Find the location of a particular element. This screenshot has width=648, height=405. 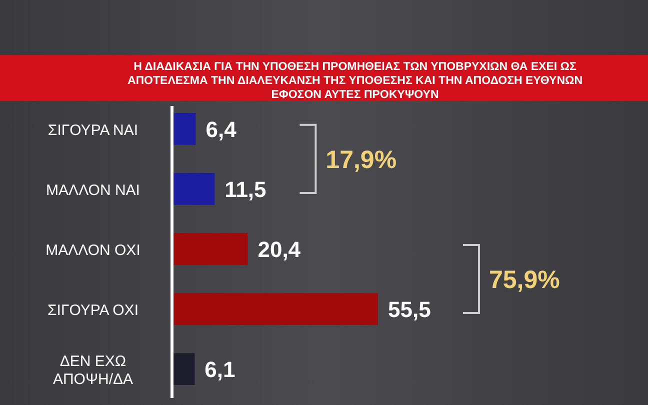

text: 75,9% is located at coordinates (524, 280).